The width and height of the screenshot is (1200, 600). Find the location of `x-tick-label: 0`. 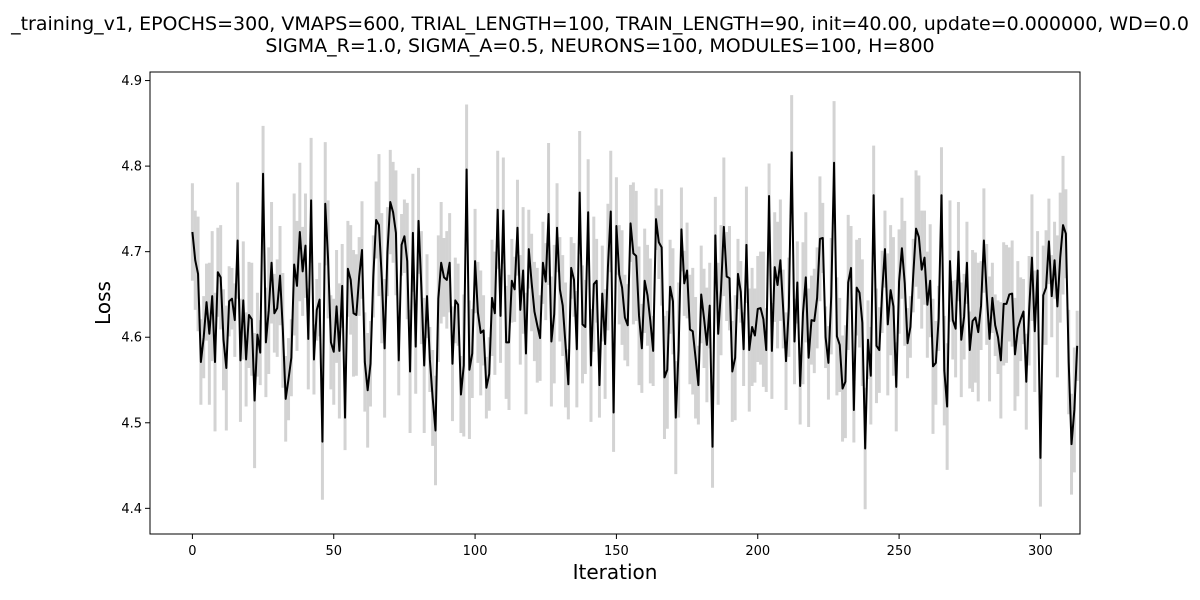

x-tick-label: 0 is located at coordinates (192, 551).